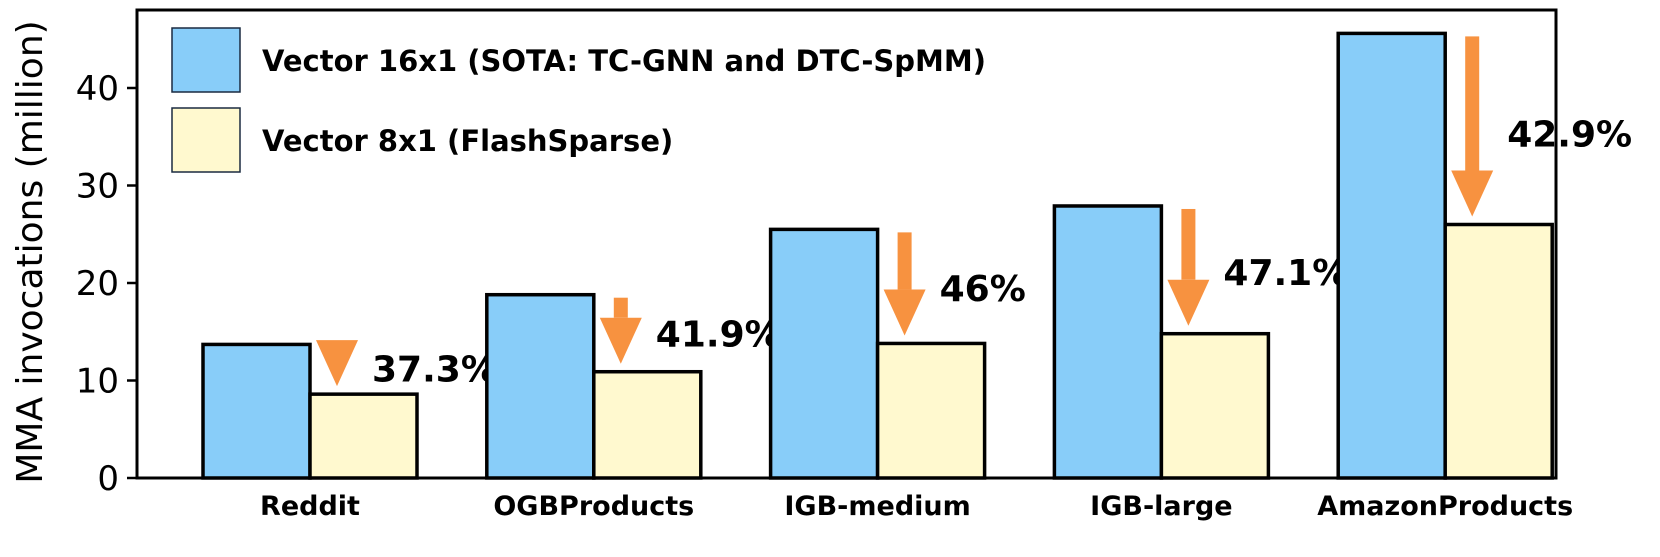  What do you see at coordinates (434, 369) in the screenshot?
I see `reduction-label-Reddit: 37.3%` at bounding box center [434, 369].